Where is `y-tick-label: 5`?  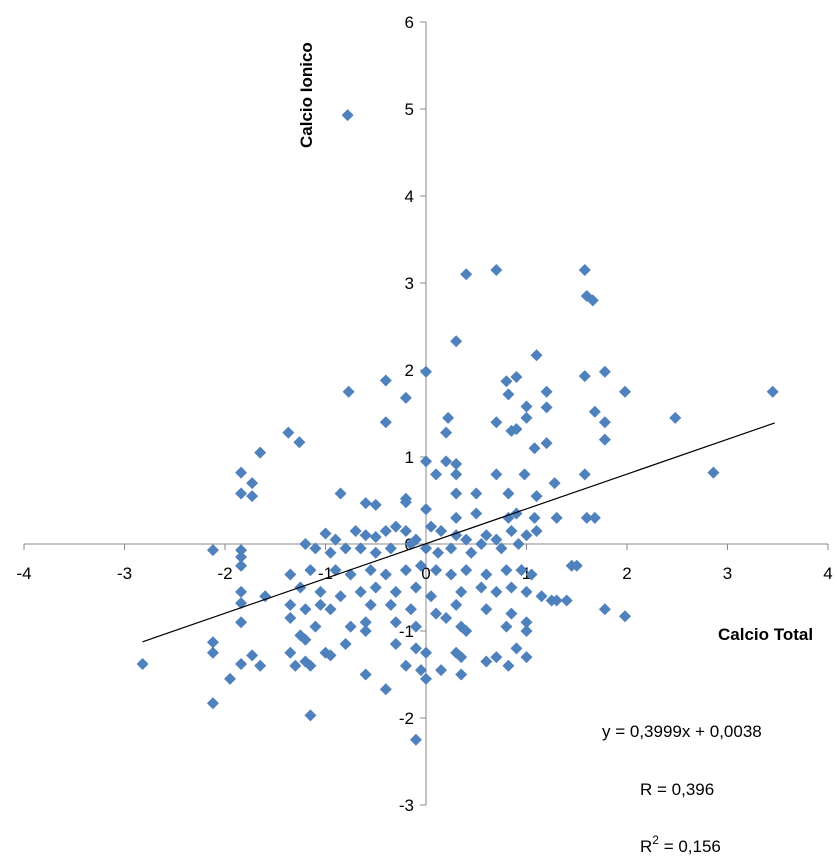 y-tick-label: 5 is located at coordinates (409, 109).